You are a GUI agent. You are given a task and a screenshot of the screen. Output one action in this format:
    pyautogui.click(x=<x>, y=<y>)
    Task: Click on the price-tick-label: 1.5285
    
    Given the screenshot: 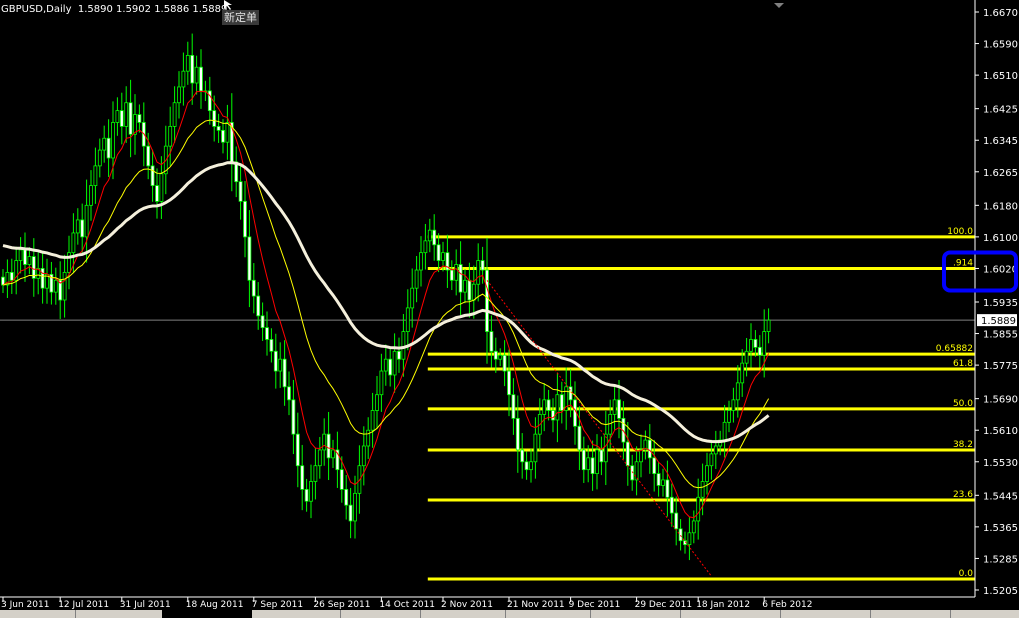 What is the action you would take?
    pyautogui.click(x=1000, y=559)
    